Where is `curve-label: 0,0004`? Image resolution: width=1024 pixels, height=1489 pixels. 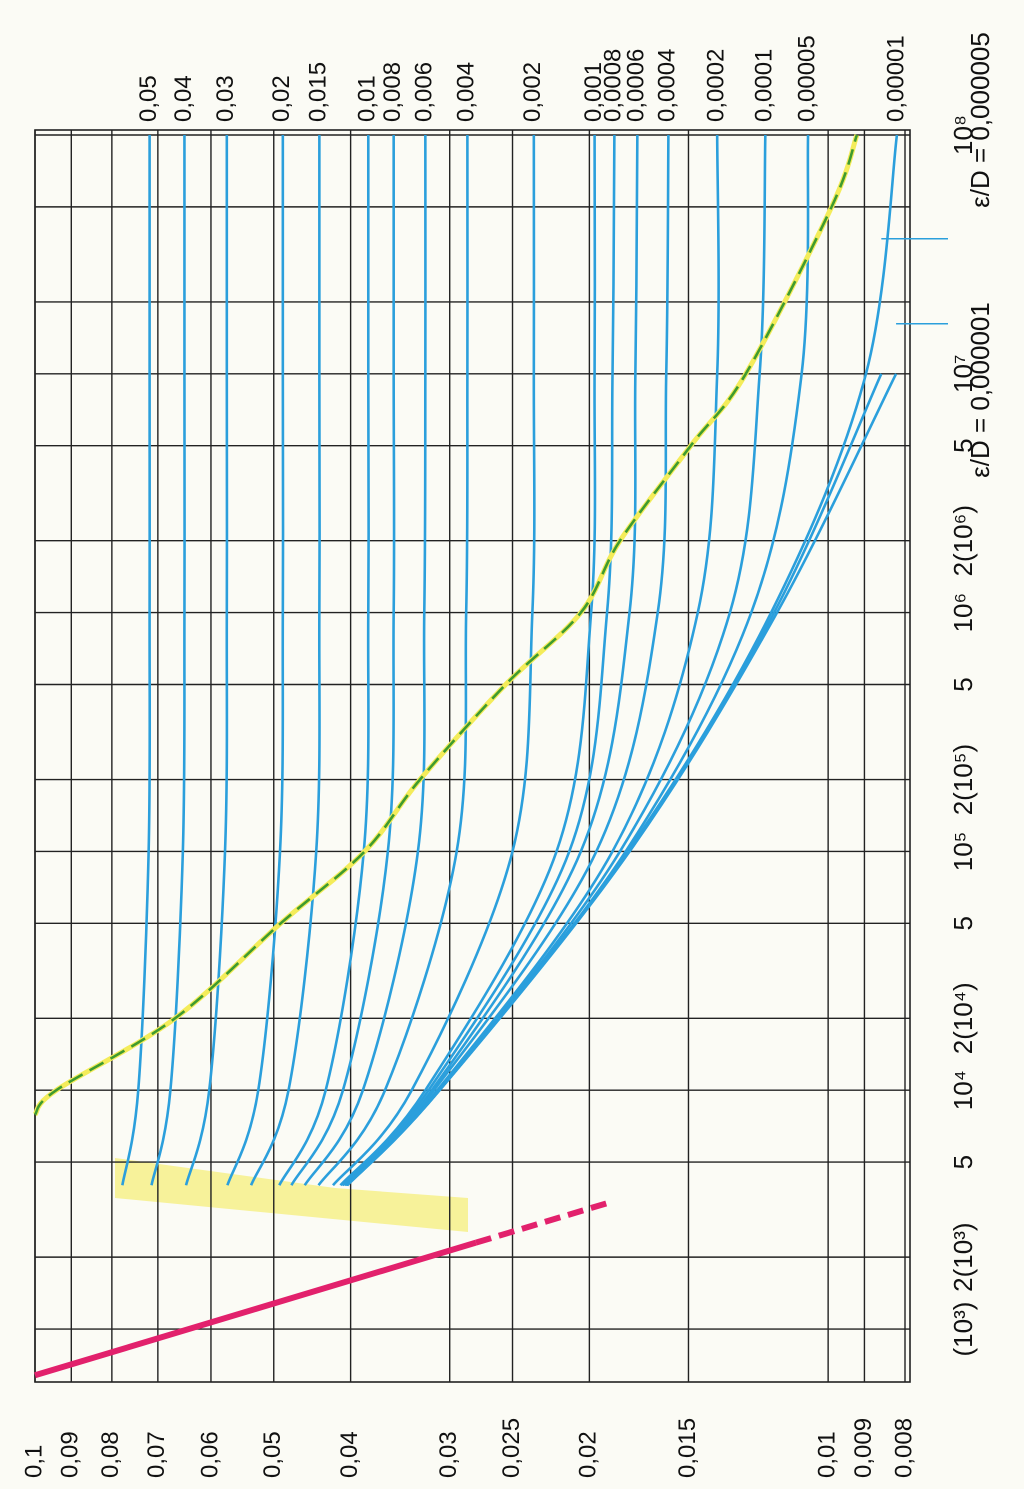
curve-label: 0,0004 is located at coordinates (667, 85).